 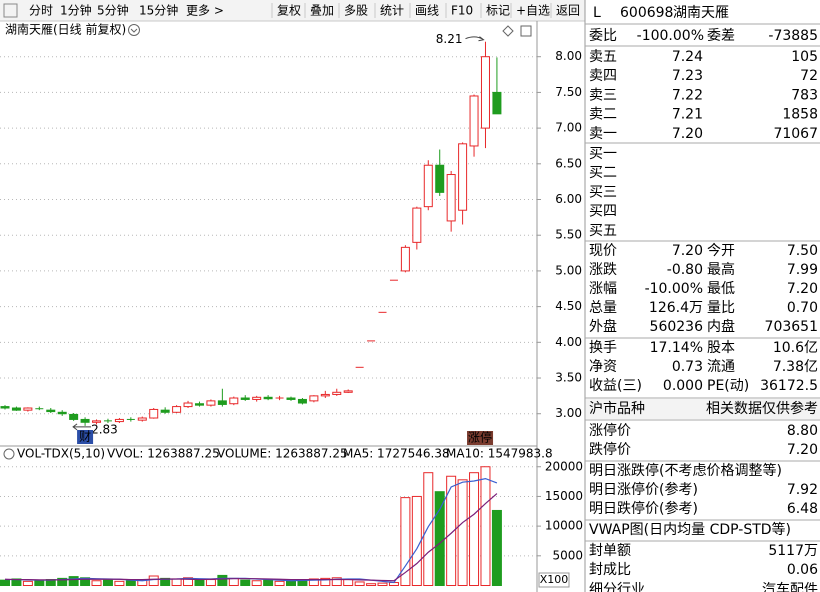 I want to click on panel-text: 0.70, so click(x=802, y=308).